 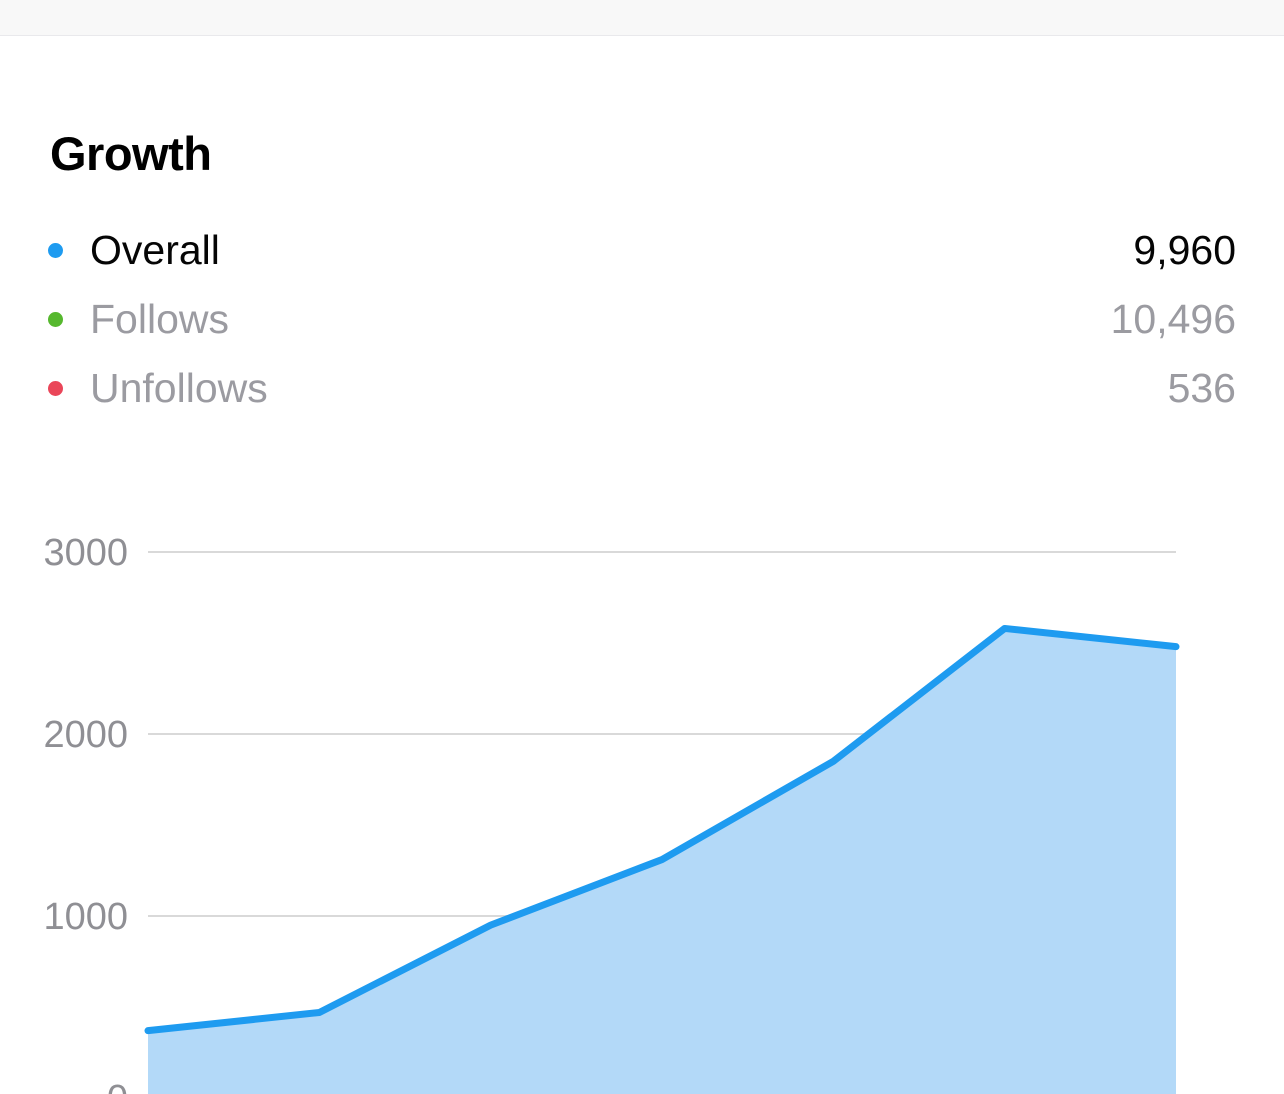 What do you see at coordinates (1201, 388) in the screenshot?
I see `legend-value: 536` at bounding box center [1201, 388].